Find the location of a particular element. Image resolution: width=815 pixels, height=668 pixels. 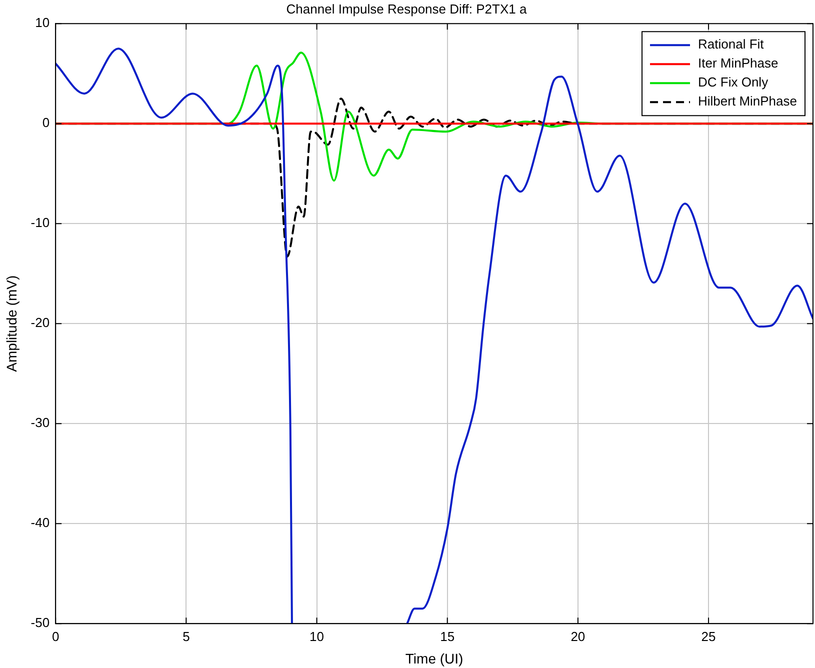

x-tick-label: 10 is located at coordinates (317, 636).